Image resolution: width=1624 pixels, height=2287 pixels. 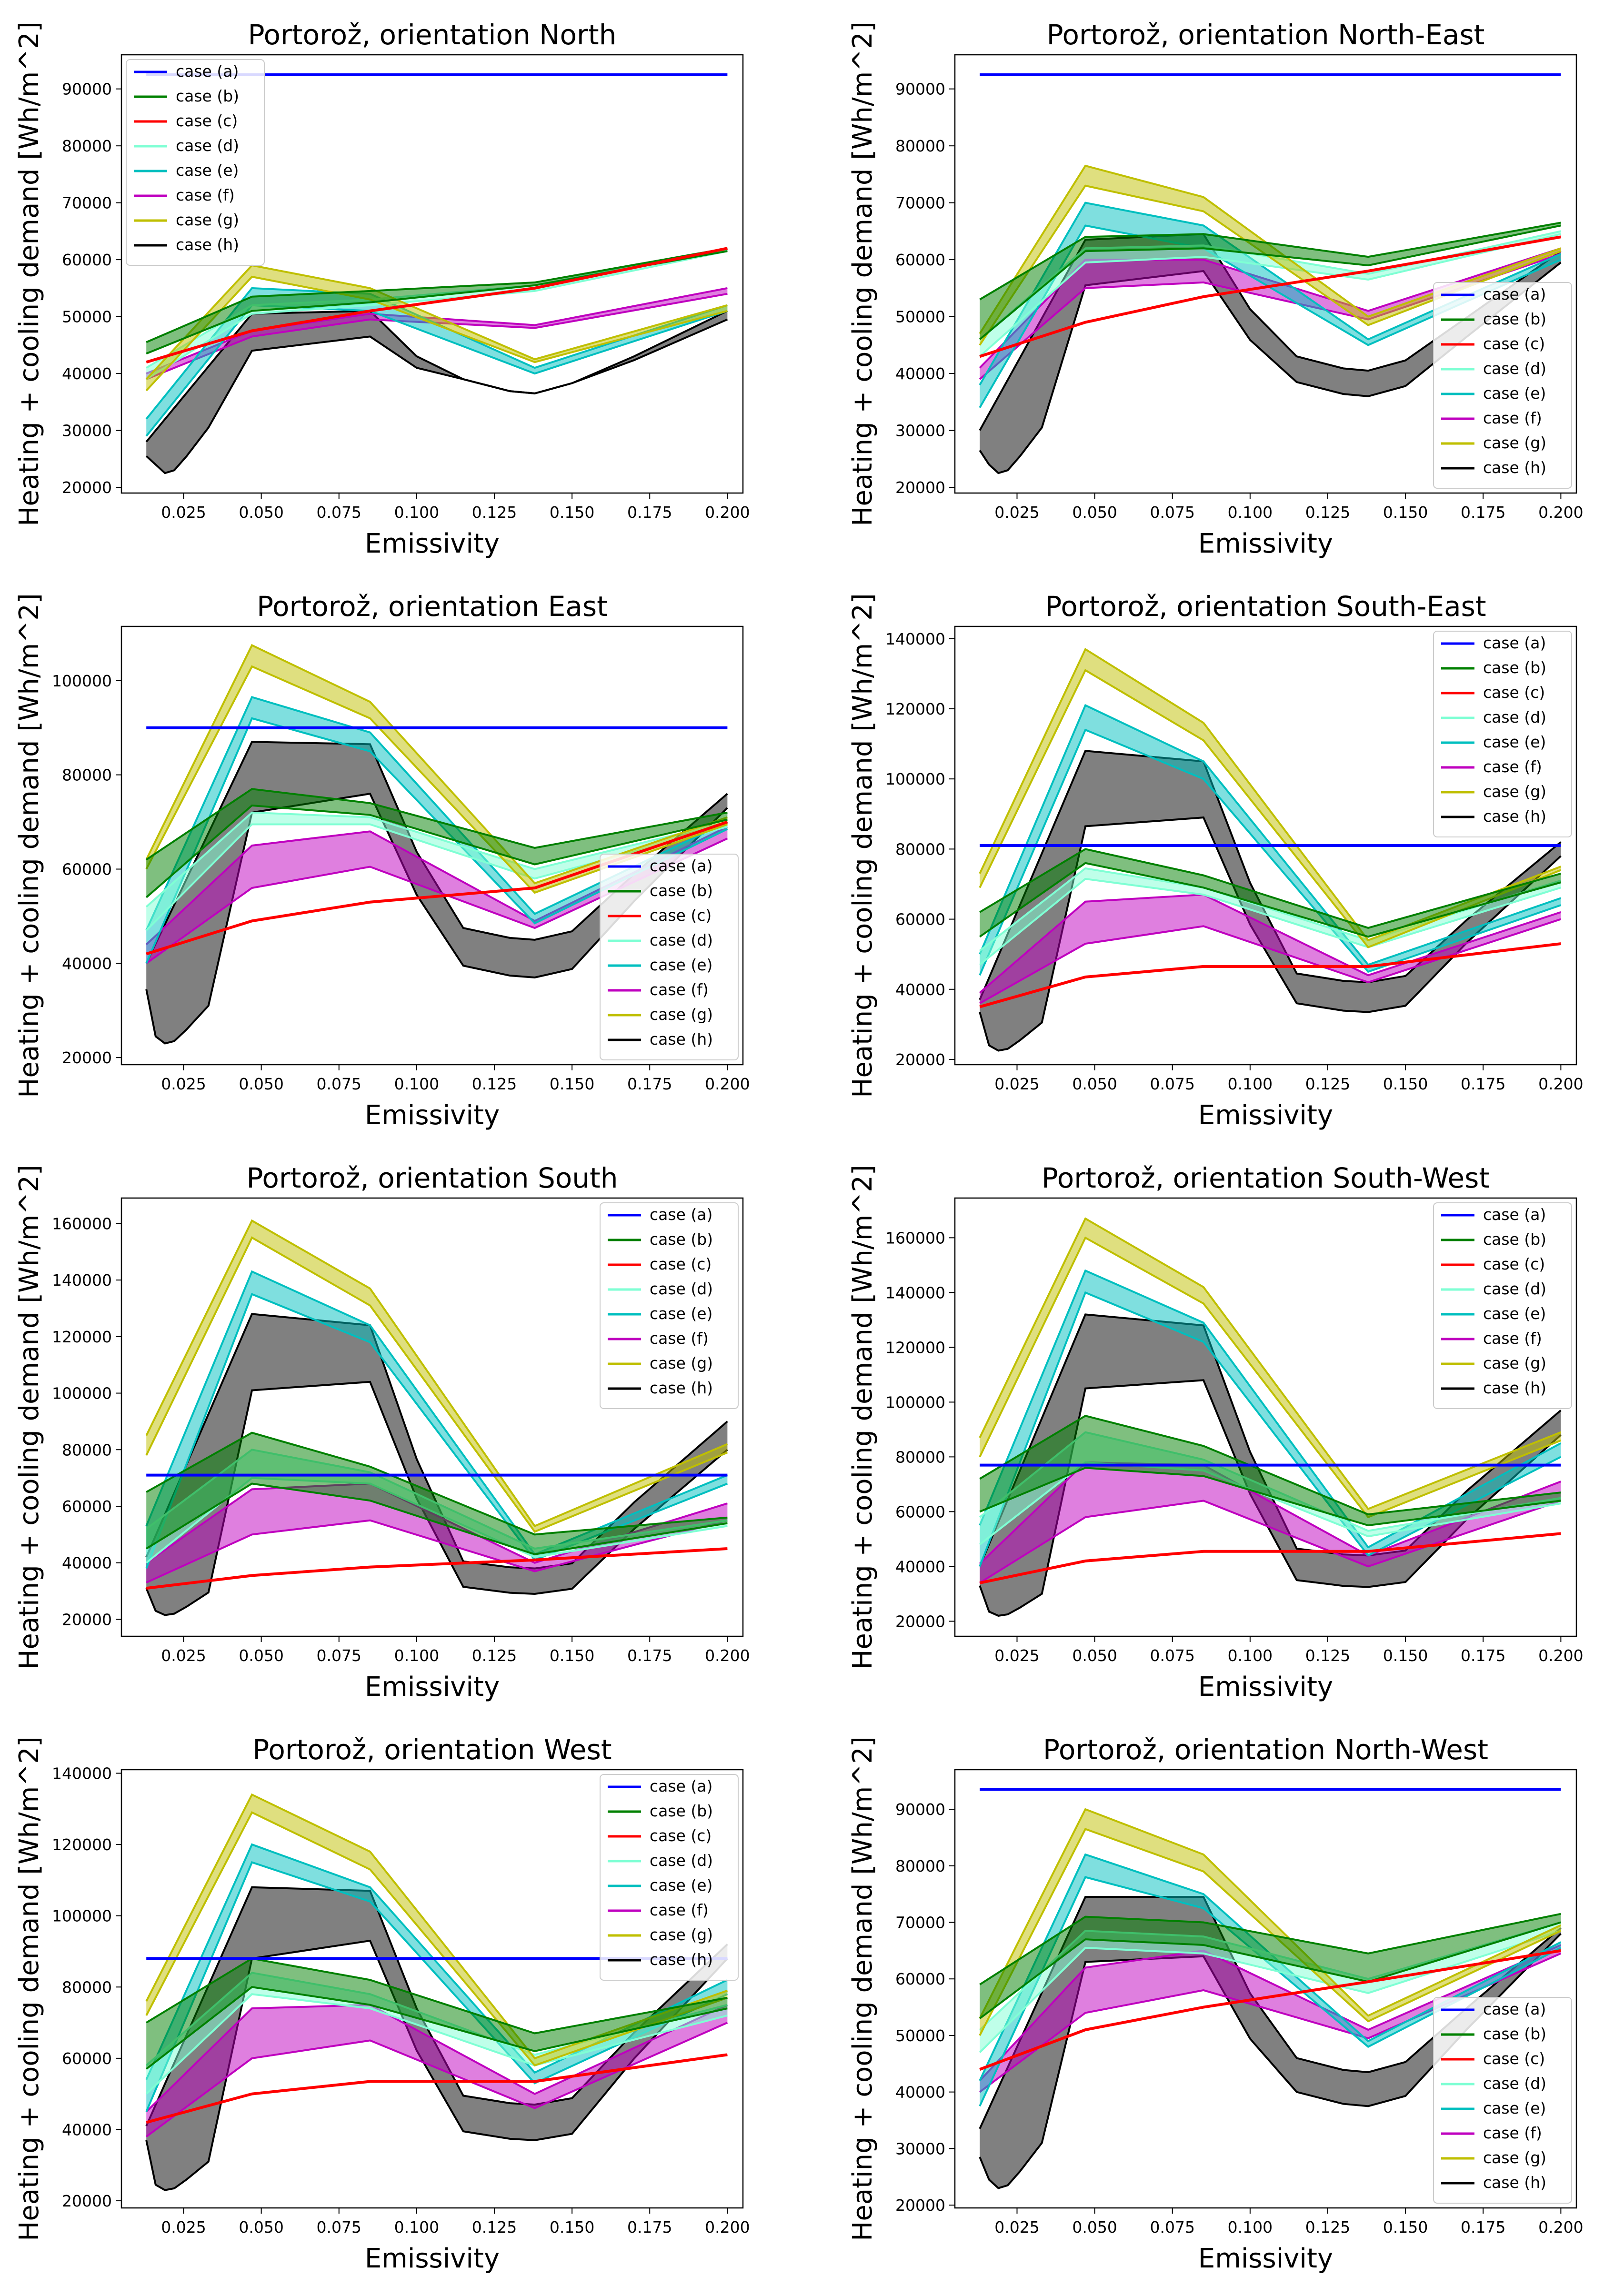 I want to click on line-c, so click(x=437, y=305).